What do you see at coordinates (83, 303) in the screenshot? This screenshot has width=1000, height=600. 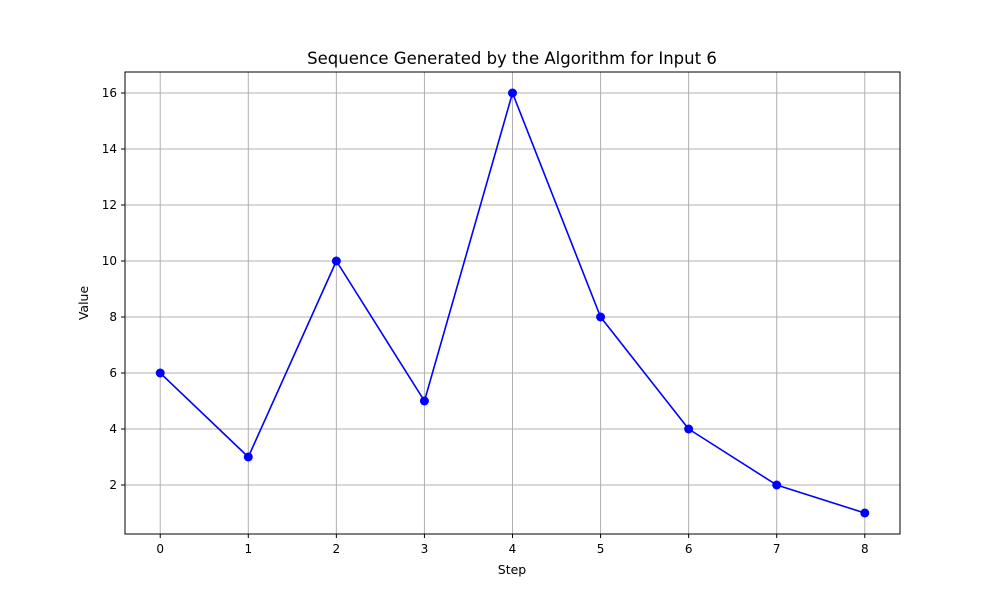 I see `y-axis-label: Value` at bounding box center [83, 303].